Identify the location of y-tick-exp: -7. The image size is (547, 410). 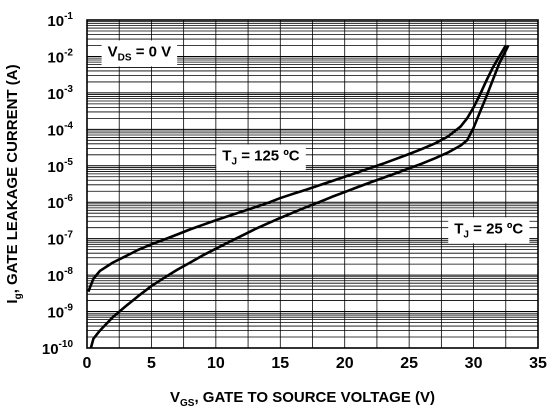
(68, 235).